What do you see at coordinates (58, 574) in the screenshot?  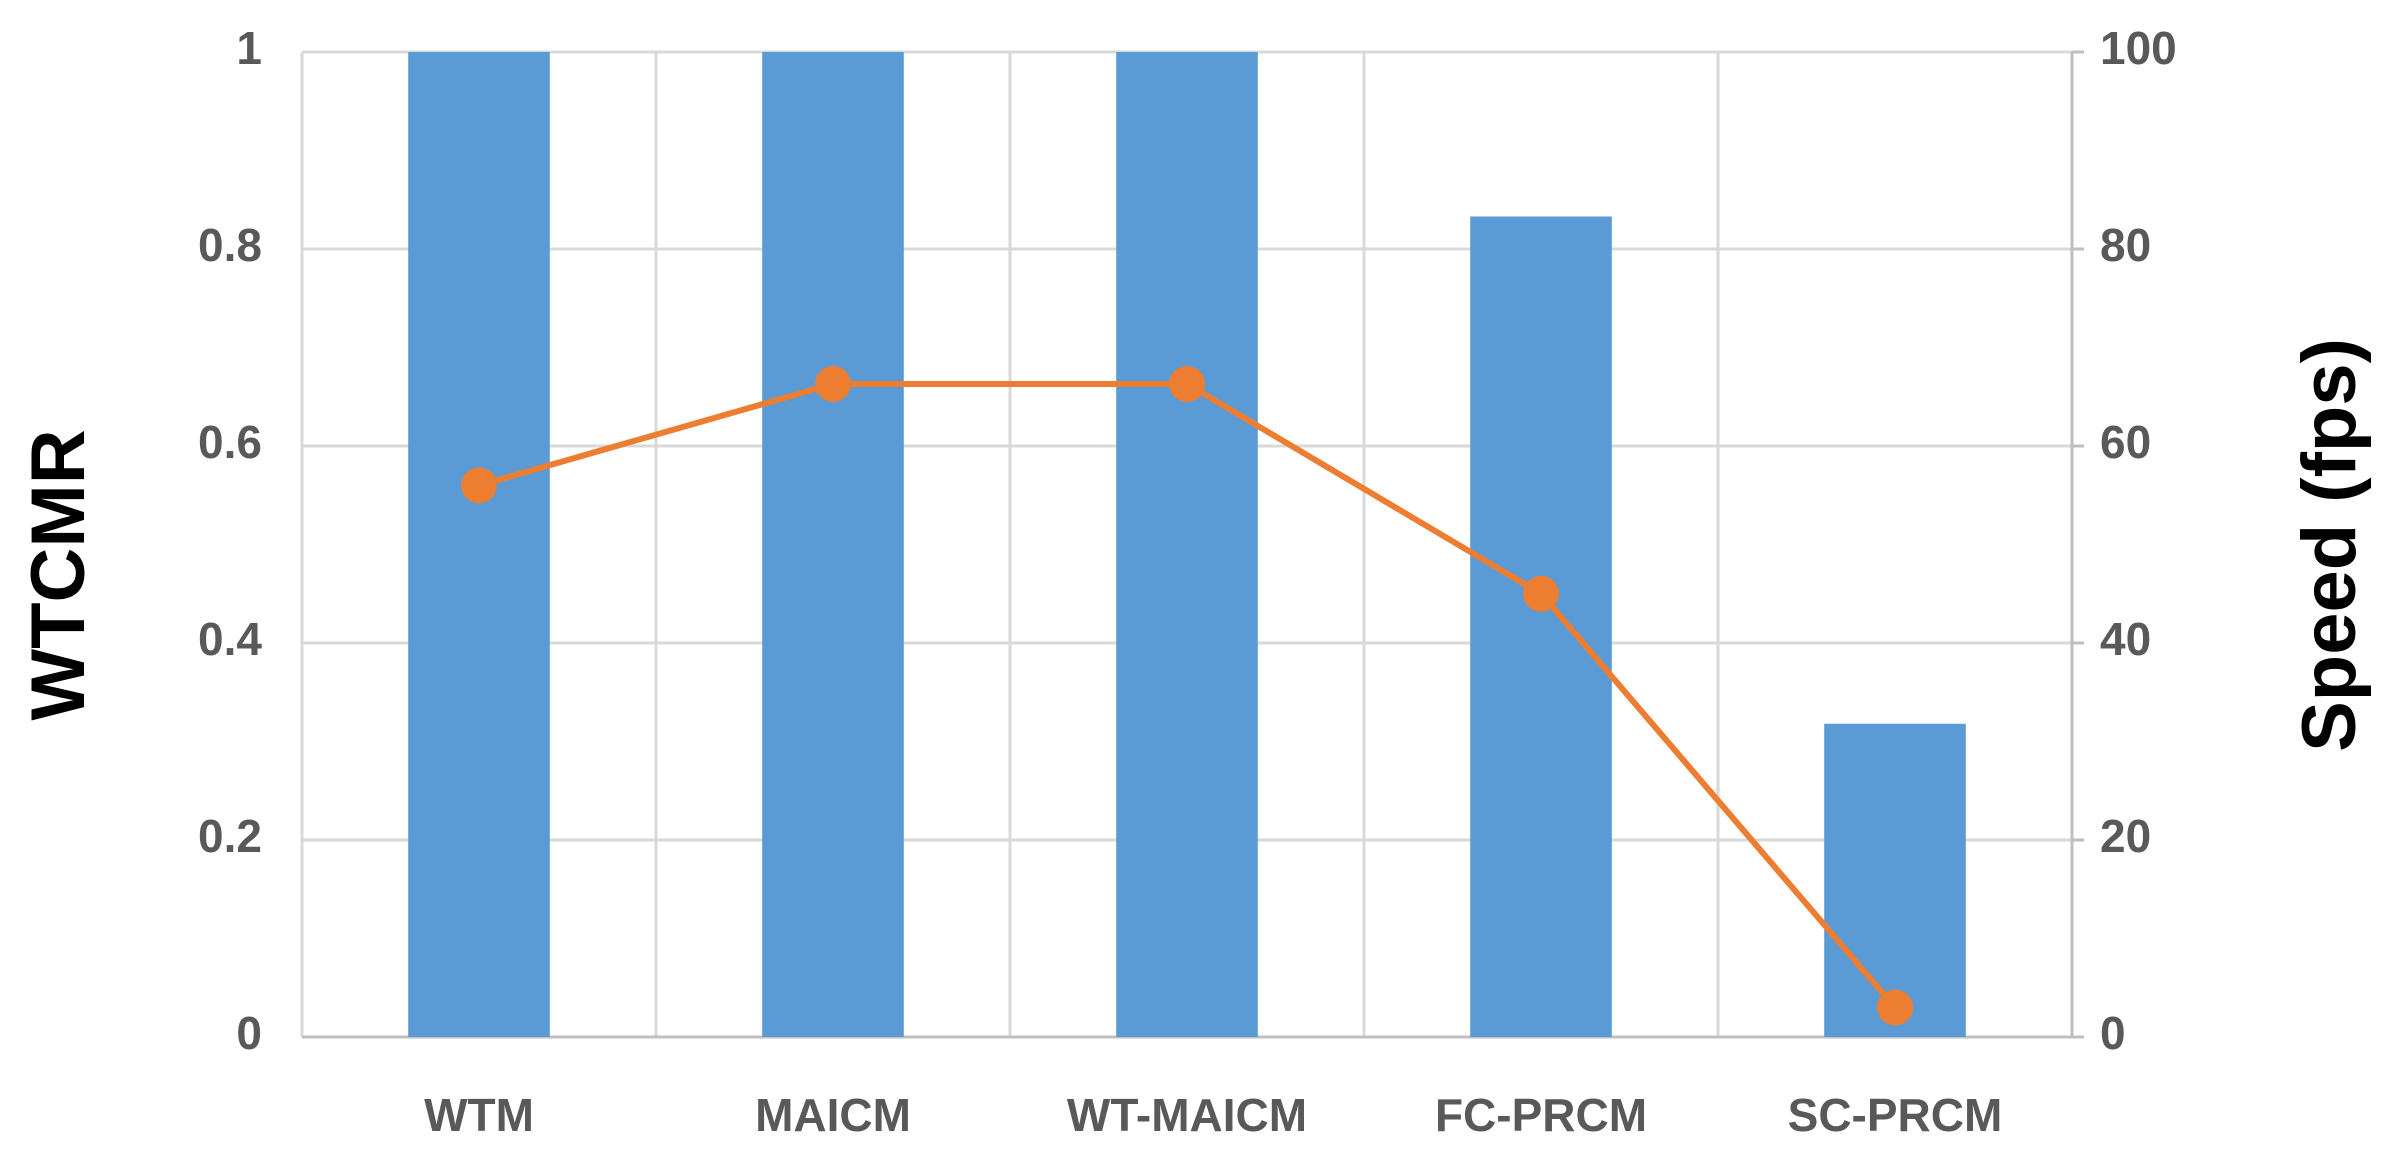 I see `y-axis-title: WTCMR` at bounding box center [58, 574].